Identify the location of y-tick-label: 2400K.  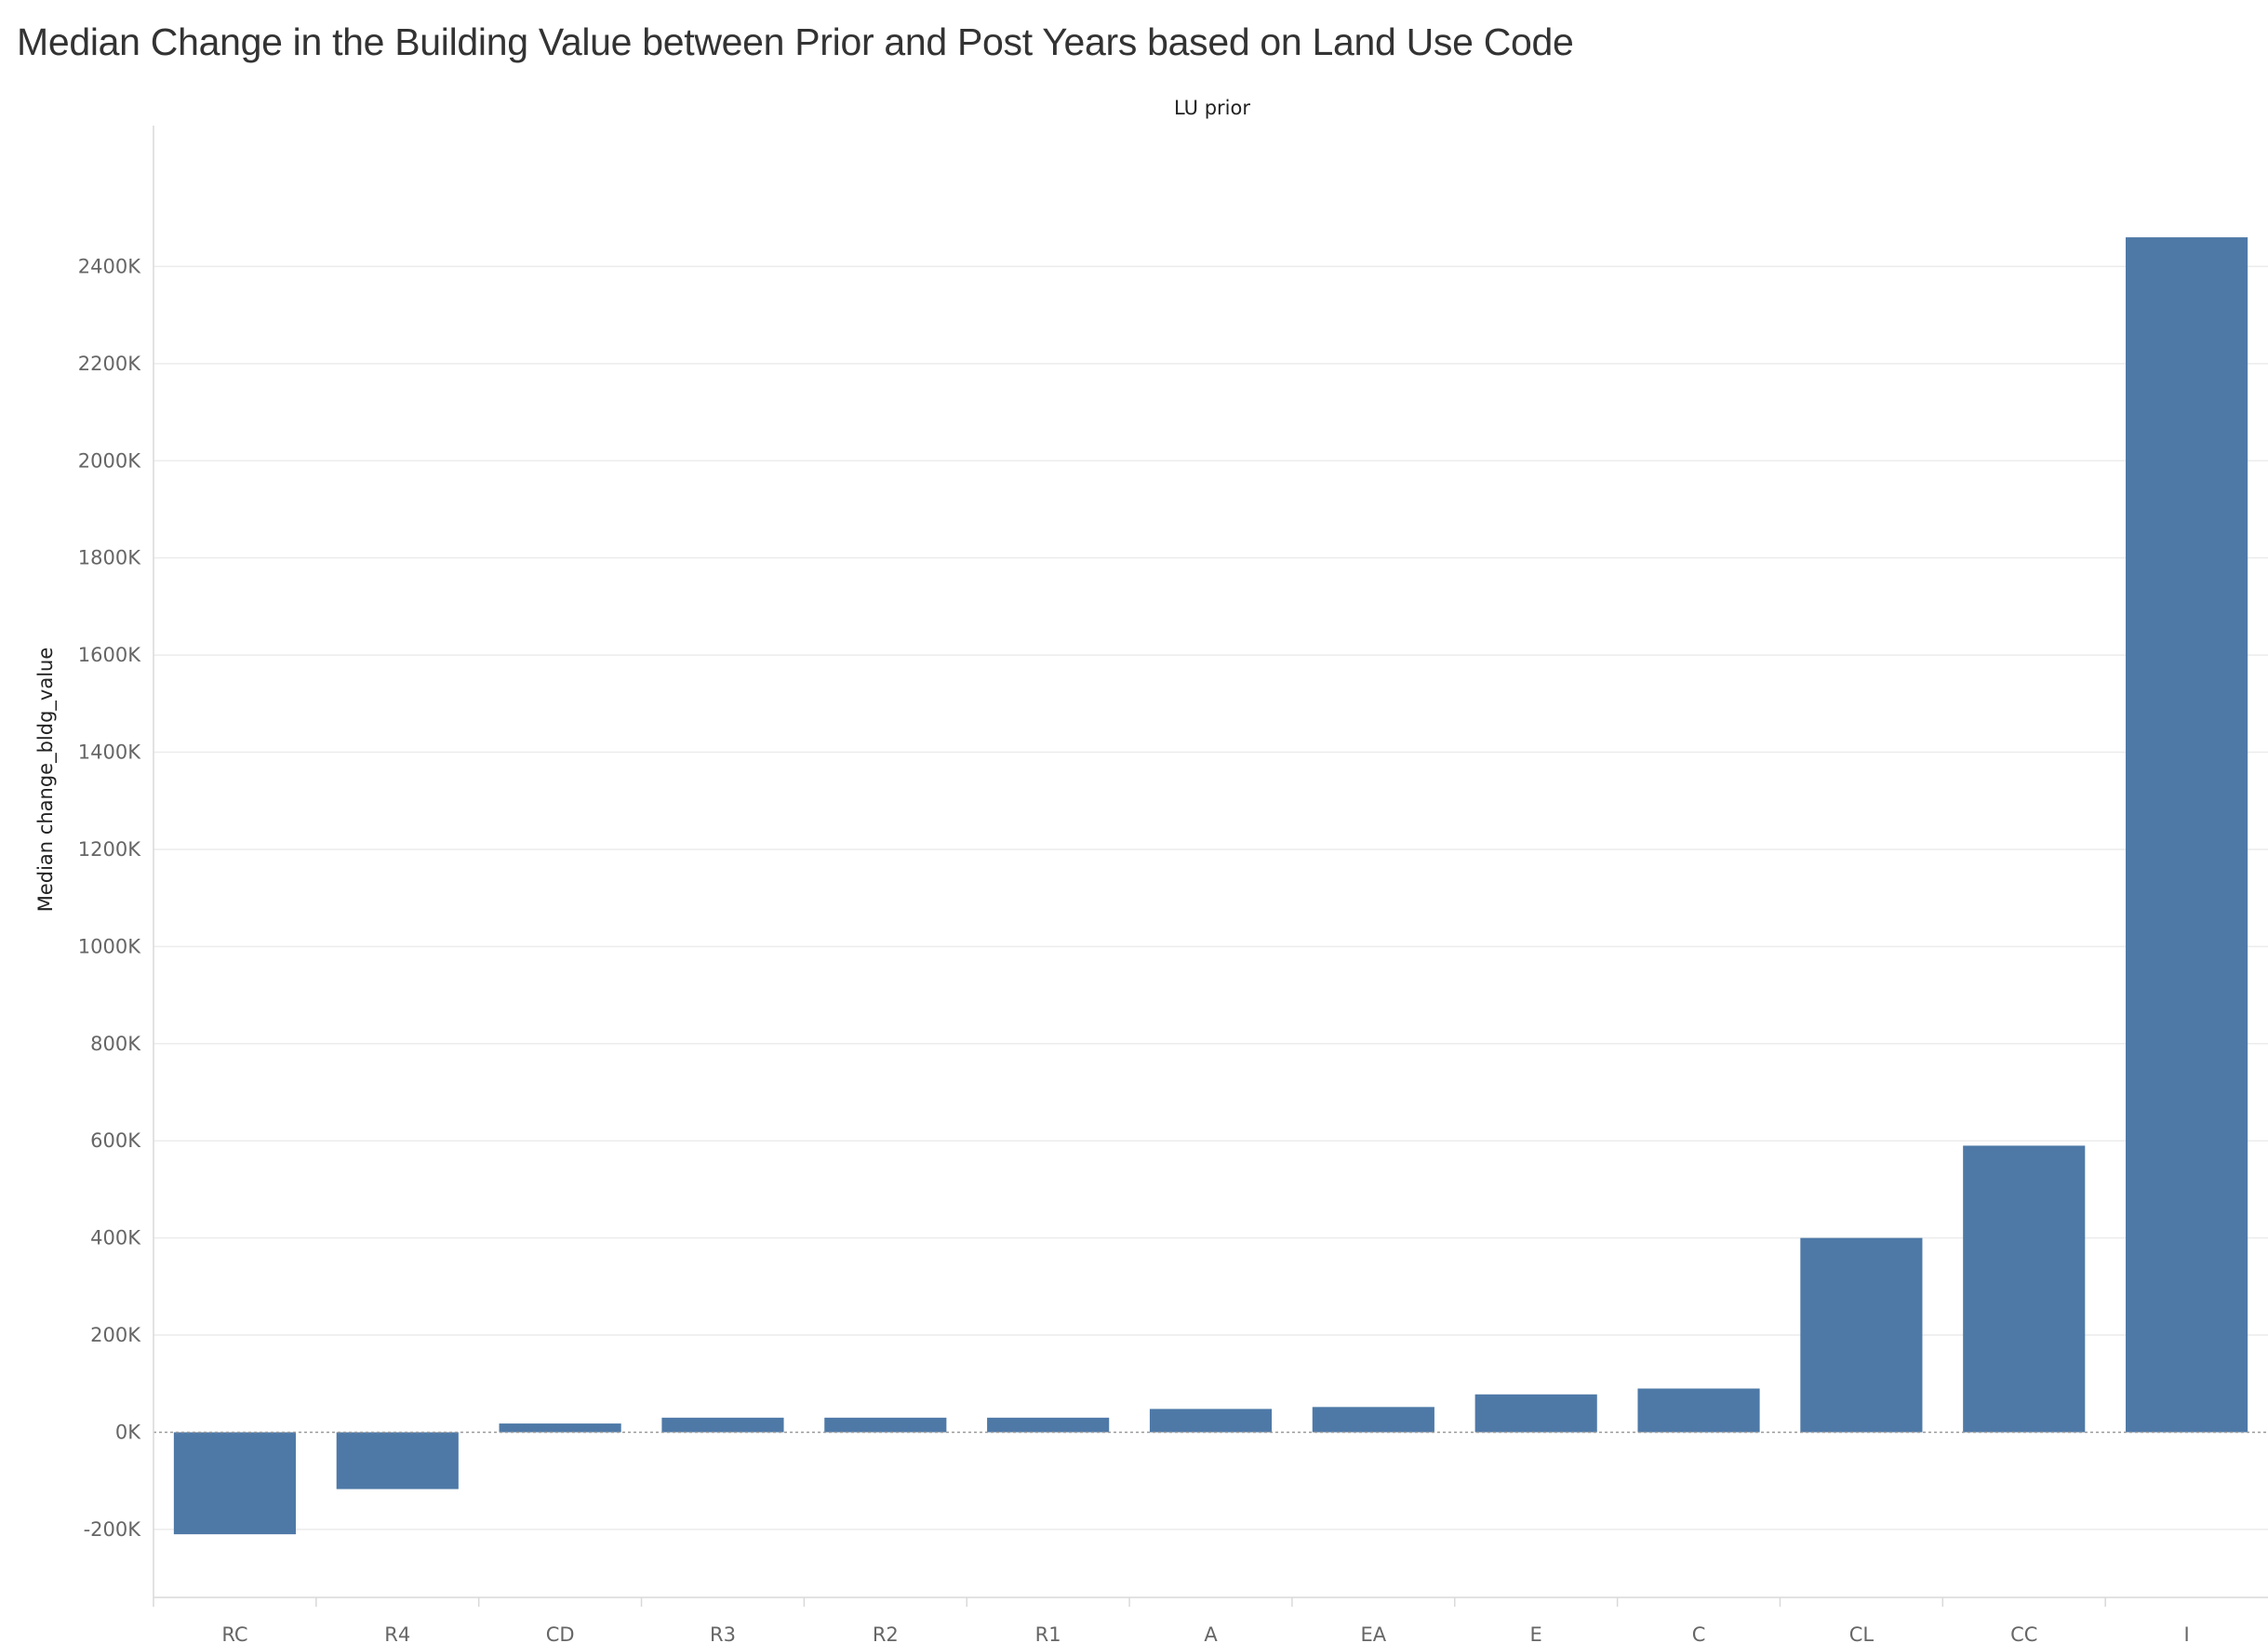
(109, 266).